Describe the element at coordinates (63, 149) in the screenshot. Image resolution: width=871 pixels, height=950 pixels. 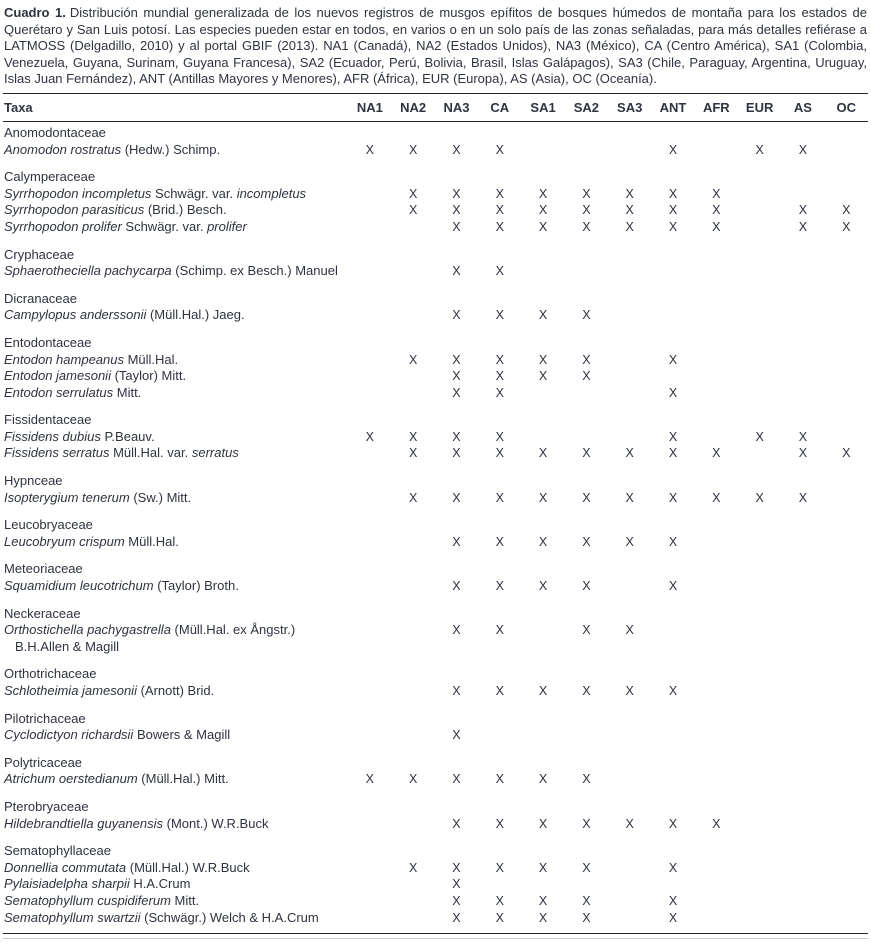
I see `species-name-italic: Anomodon rostratus` at that location.